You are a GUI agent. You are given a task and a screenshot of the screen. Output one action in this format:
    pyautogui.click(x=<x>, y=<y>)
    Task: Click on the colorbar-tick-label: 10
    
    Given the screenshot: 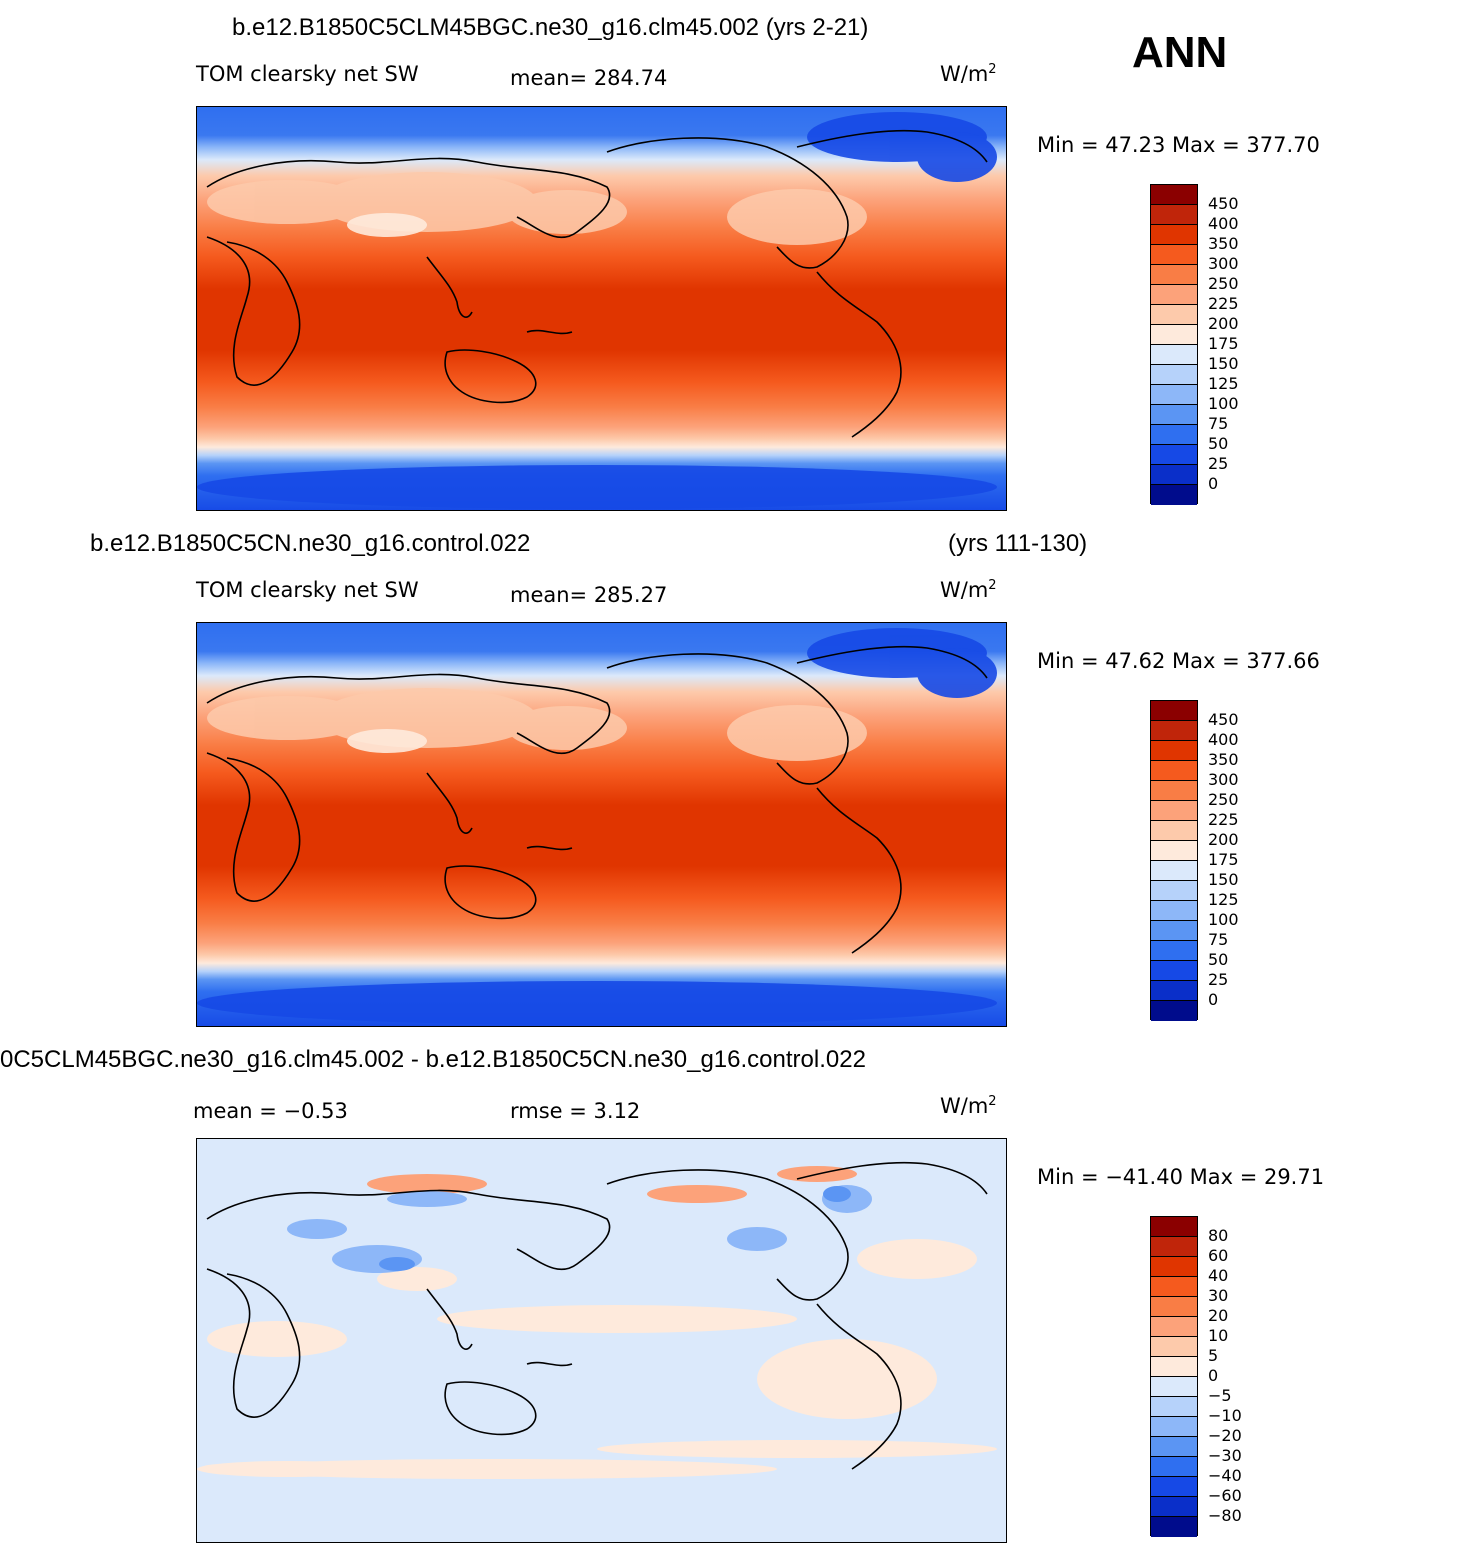 What is the action you would take?
    pyautogui.click(x=1218, y=1335)
    